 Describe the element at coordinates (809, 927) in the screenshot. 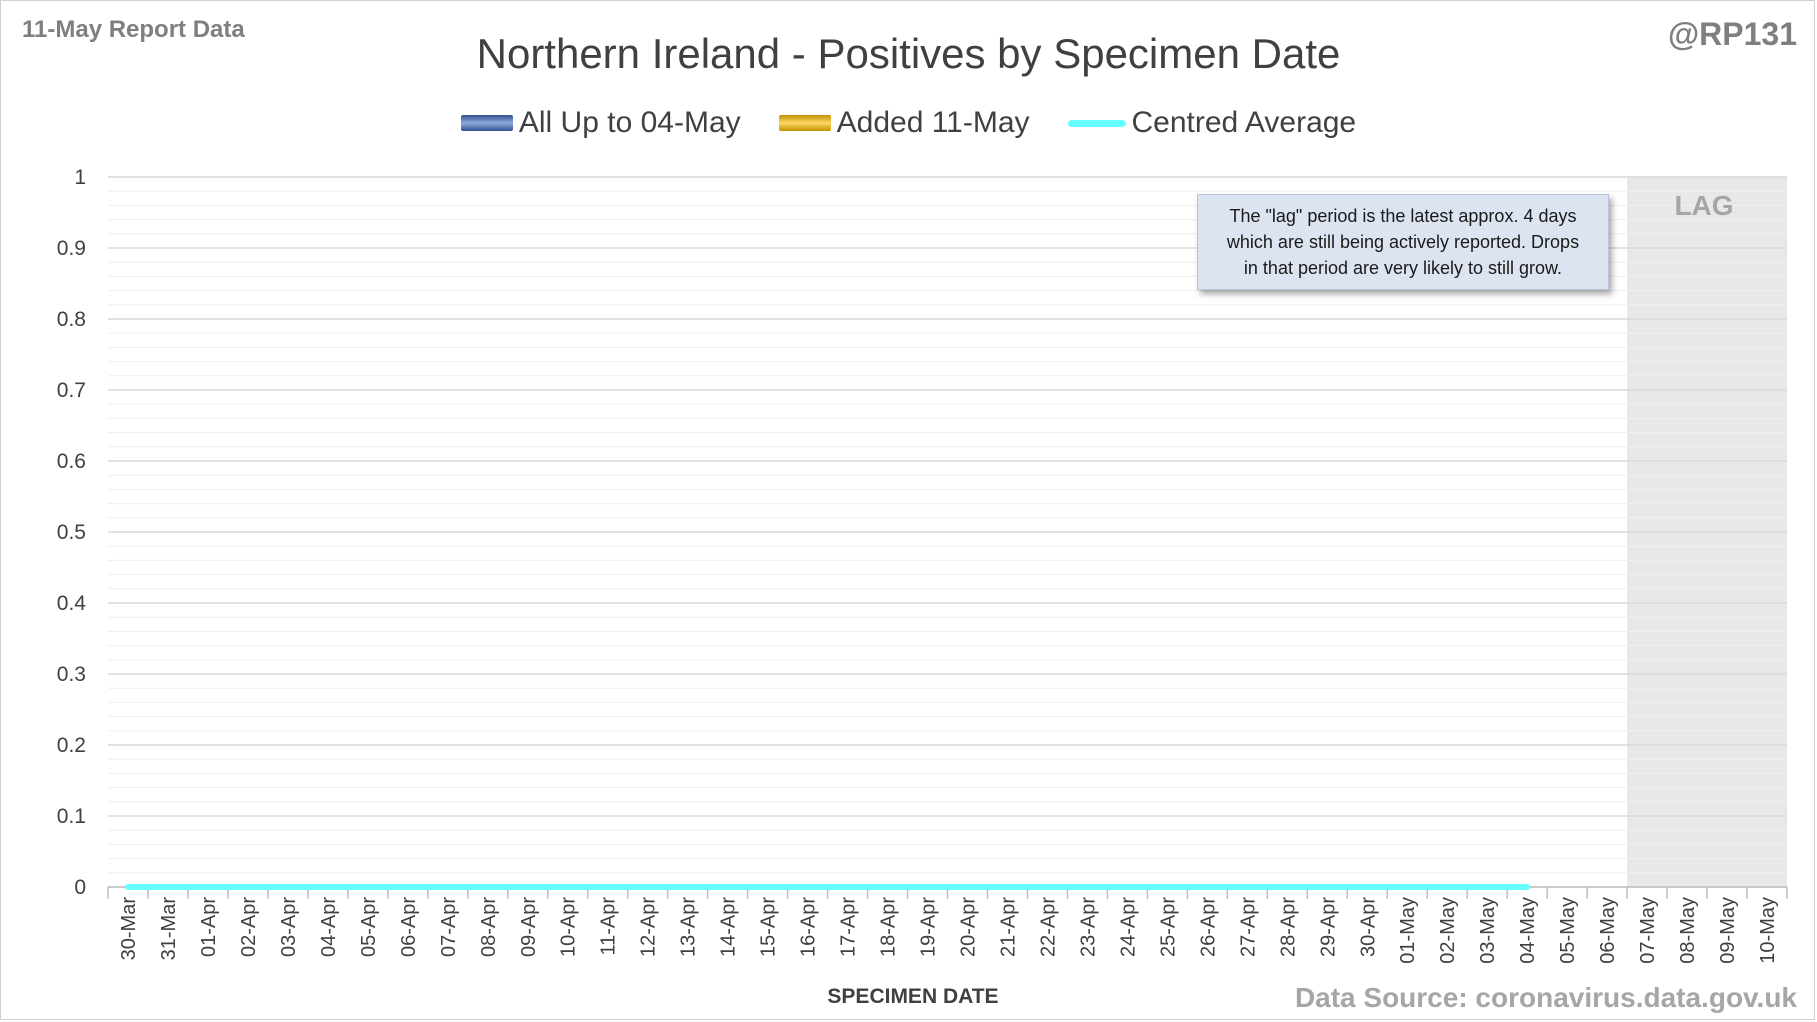

I see `x-tick-label: 16-Apr` at that location.